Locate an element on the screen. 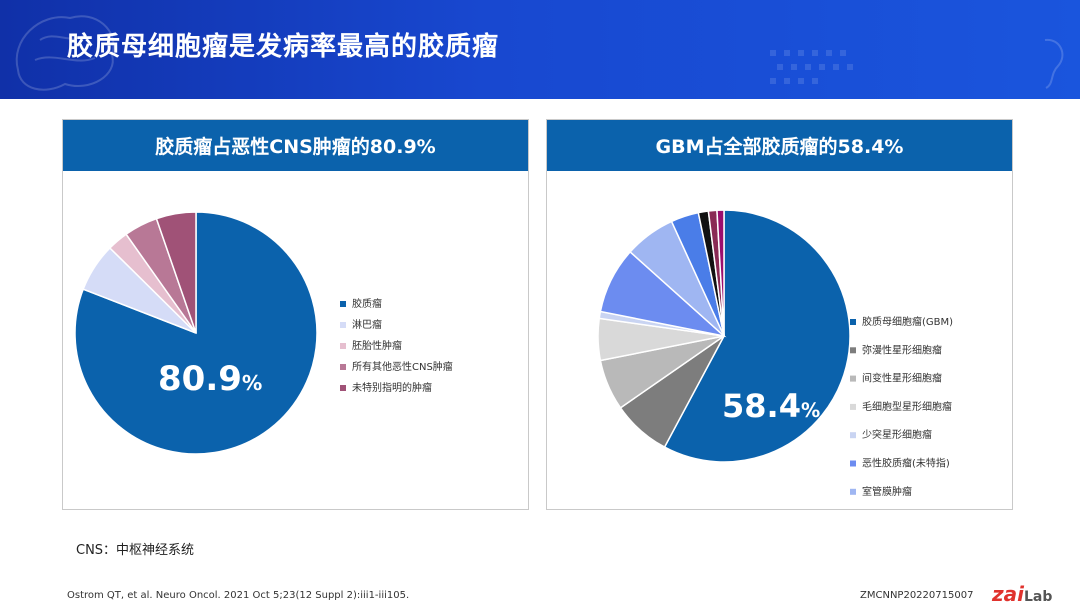 The width and height of the screenshot is (1080, 608). chart-title: GBM占全部胶质瘤的58.4% is located at coordinates (779, 145).